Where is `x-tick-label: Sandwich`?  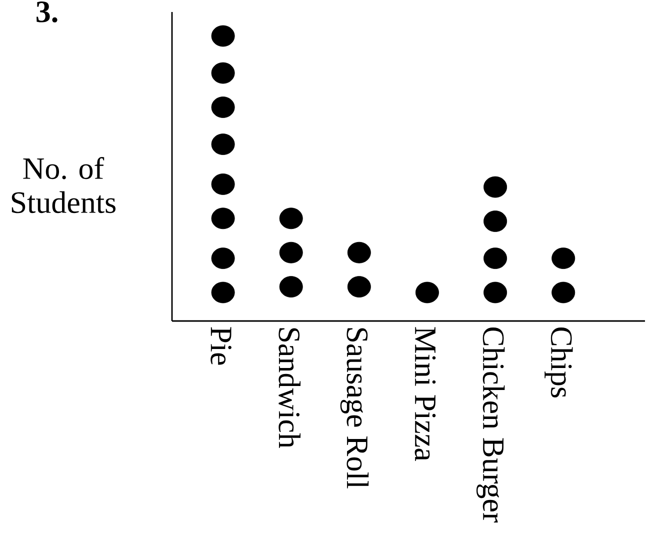
x-tick-label: Sandwich is located at coordinates (289, 388).